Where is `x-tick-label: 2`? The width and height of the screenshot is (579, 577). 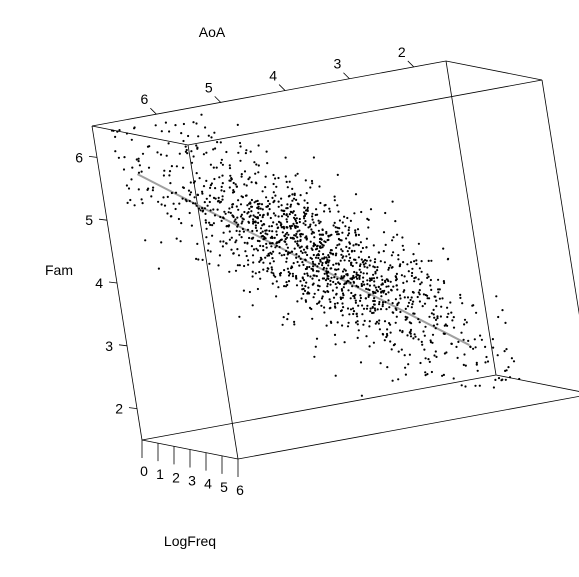 x-tick-label: 2 is located at coordinates (176, 477).